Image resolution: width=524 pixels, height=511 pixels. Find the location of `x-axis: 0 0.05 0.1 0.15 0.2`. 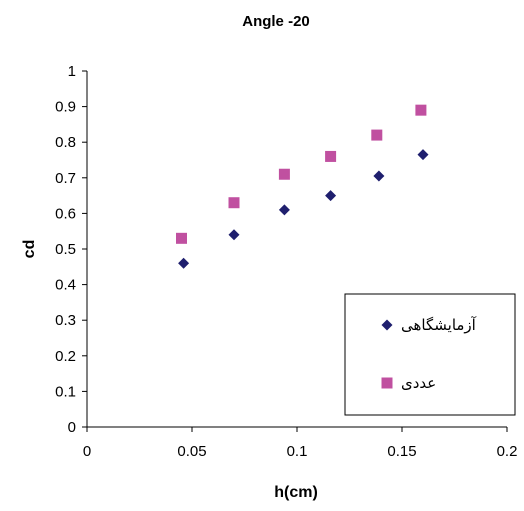

x-axis: 0 0.05 0.1 0.15 0.2 is located at coordinates (300, 443).